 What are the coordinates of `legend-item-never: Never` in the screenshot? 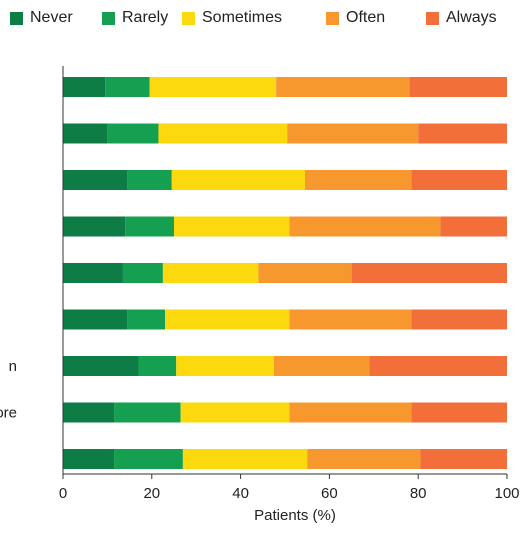 It's located at (41, 18).